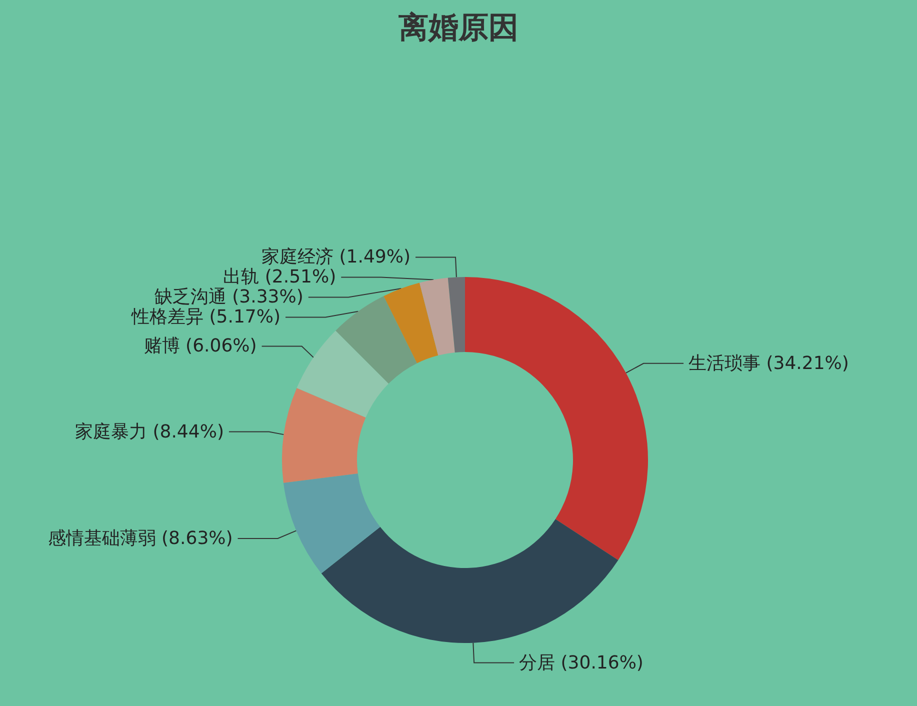 This screenshot has height=706, width=917. Describe the element at coordinates (149, 431) in the screenshot. I see `slice-label: 家庭暴力 (8.44%)` at that location.